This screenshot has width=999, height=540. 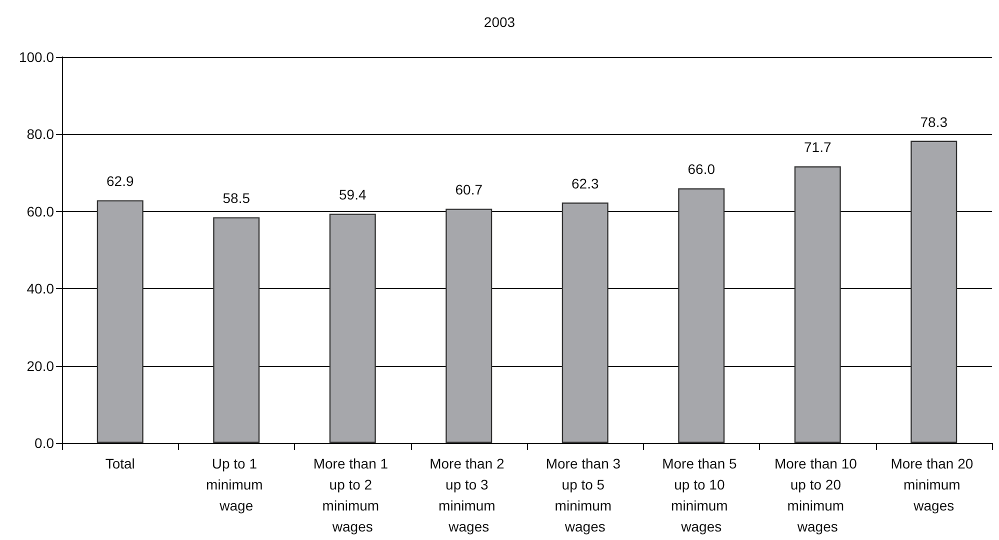 What do you see at coordinates (817, 495) in the screenshot?
I see `x-tick-label: More than 10 up to 20 minimum wages` at bounding box center [817, 495].